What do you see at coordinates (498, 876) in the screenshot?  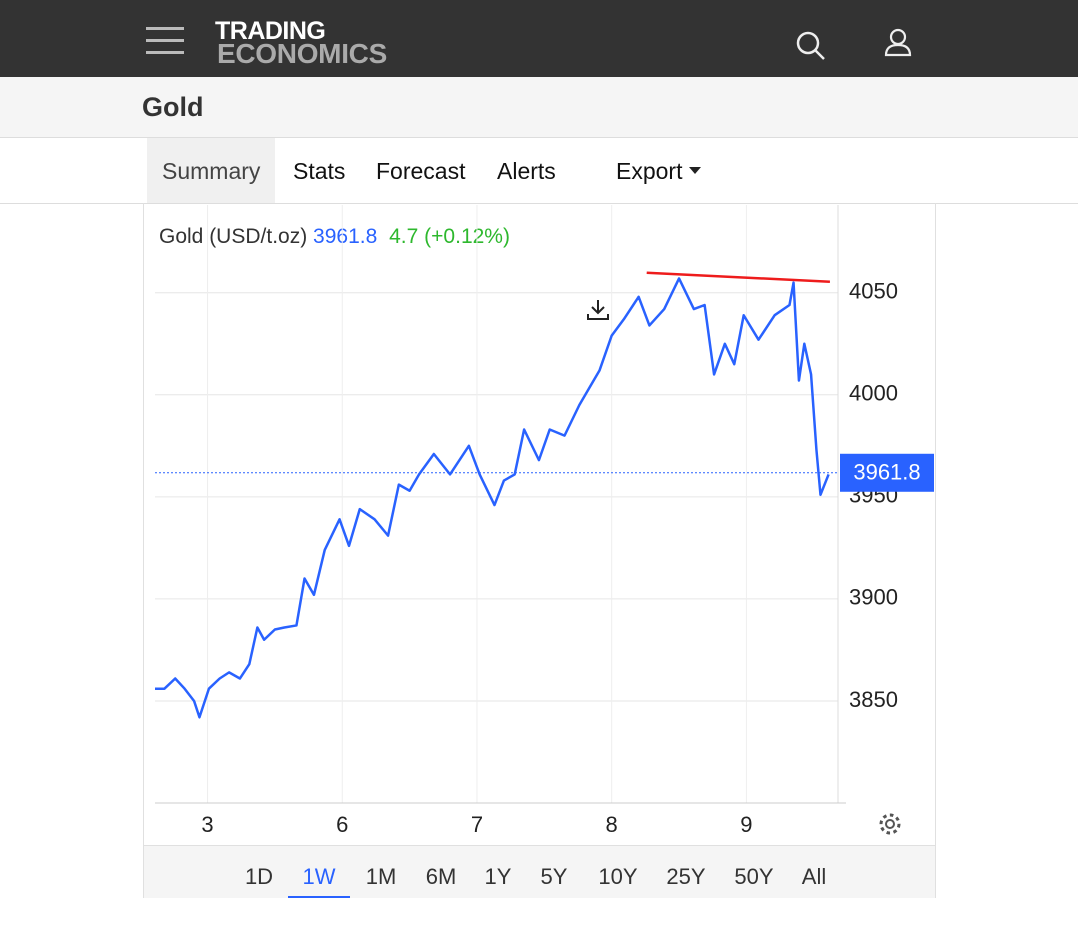 I see `range-button: 1Y` at bounding box center [498, 876].